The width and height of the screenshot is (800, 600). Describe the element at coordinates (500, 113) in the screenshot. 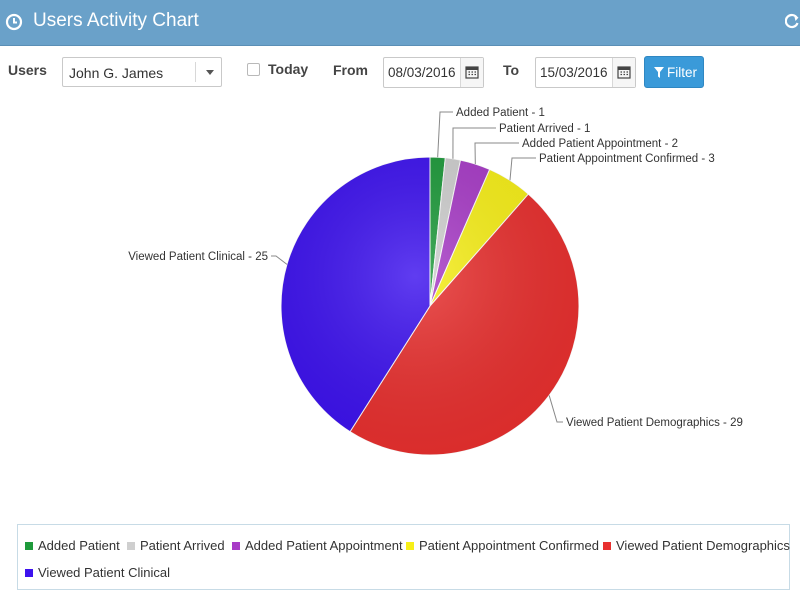

I see `data-label: Added Patient - 1` at that location.